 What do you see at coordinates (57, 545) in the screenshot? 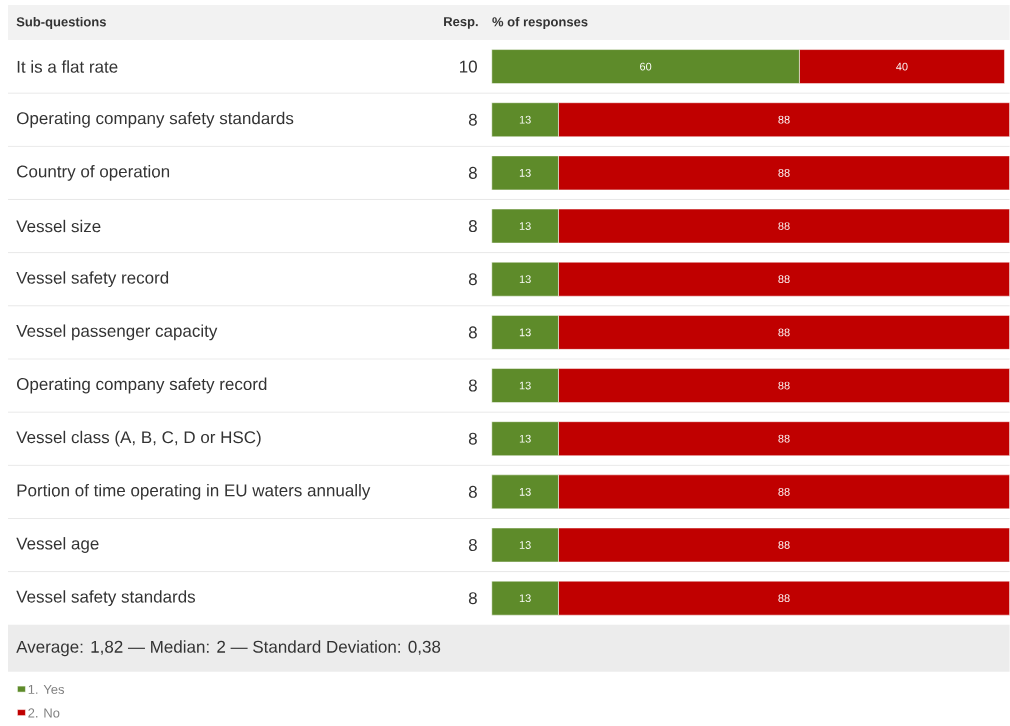
I see `y-tick-label: Vessel age` at bounding box center [57, 545].